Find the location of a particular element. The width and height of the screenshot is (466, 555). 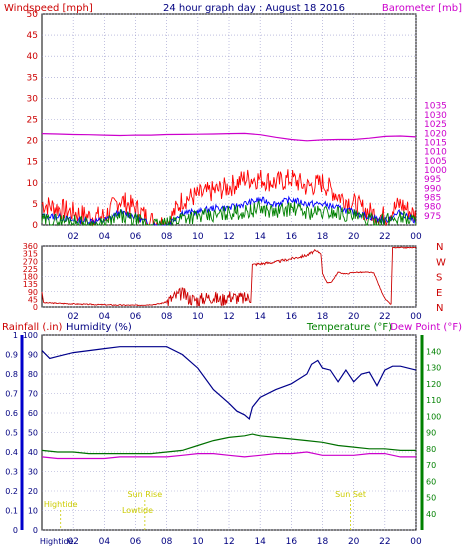

direction-x-tick: 20 is located at coordinates (354, 317).